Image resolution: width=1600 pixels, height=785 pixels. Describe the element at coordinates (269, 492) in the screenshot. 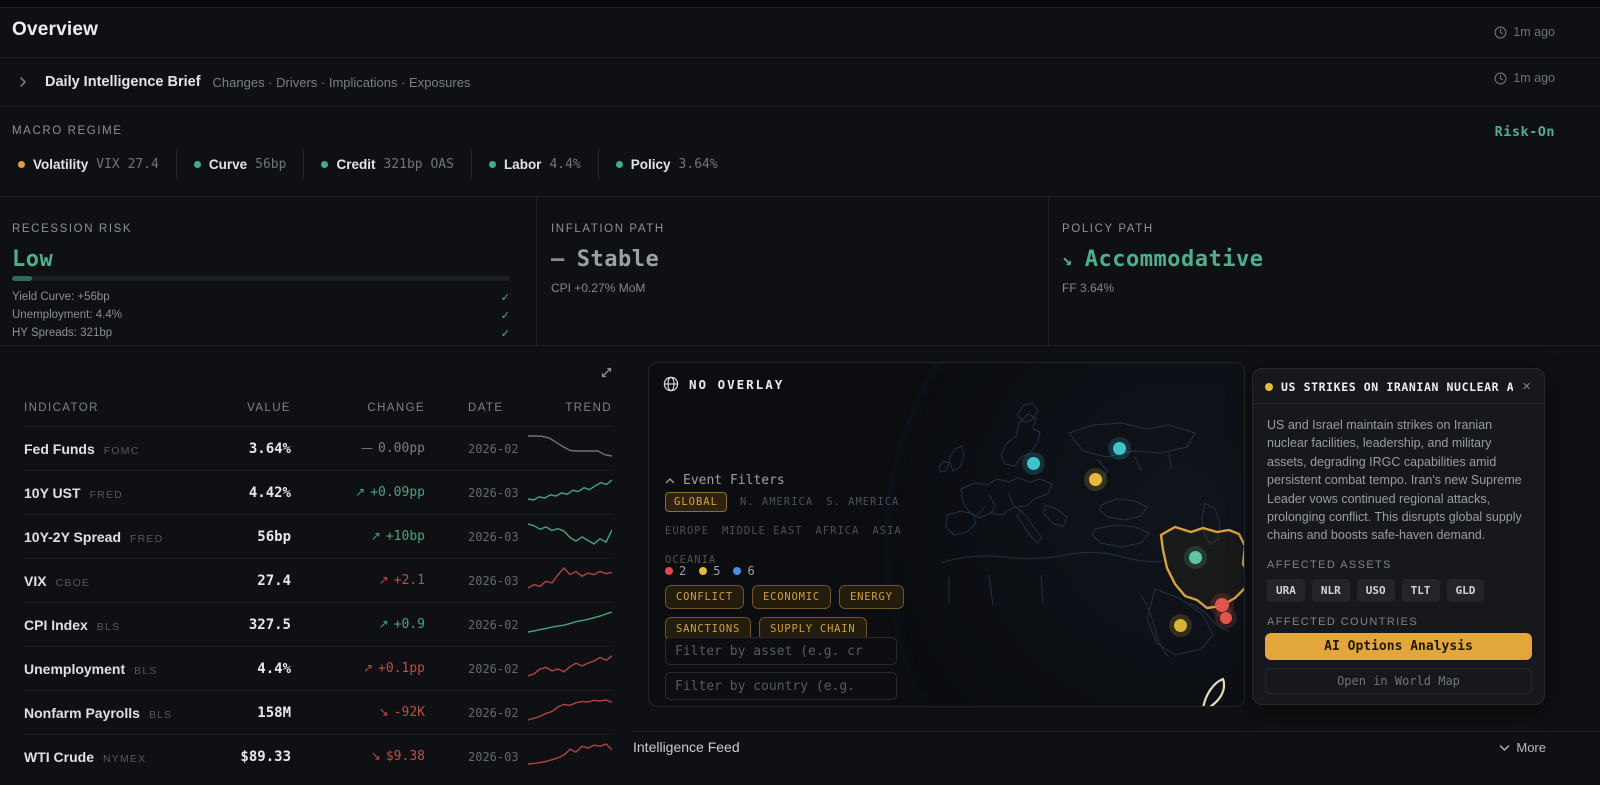

I see `indicator-value: 4.42%` at that location.